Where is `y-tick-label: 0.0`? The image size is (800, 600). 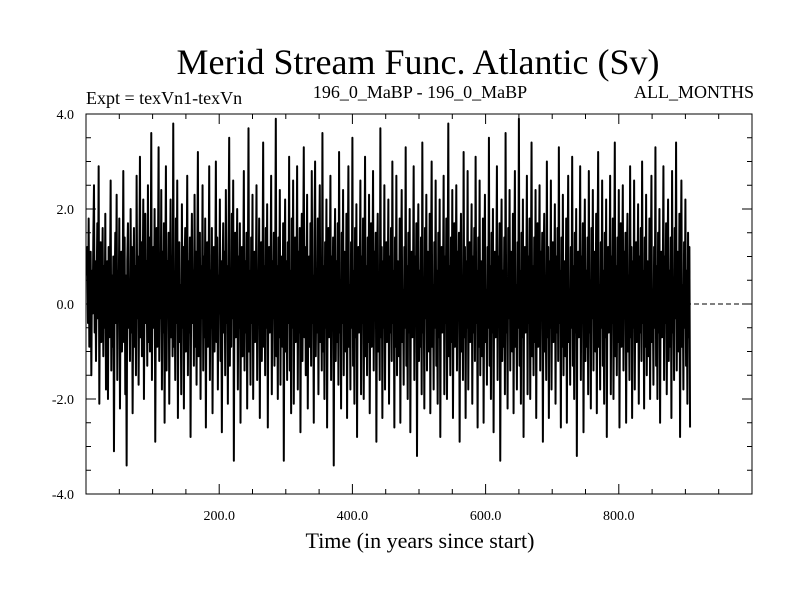 y-tick-label: 0.0 is located at coordinates (66, 305).